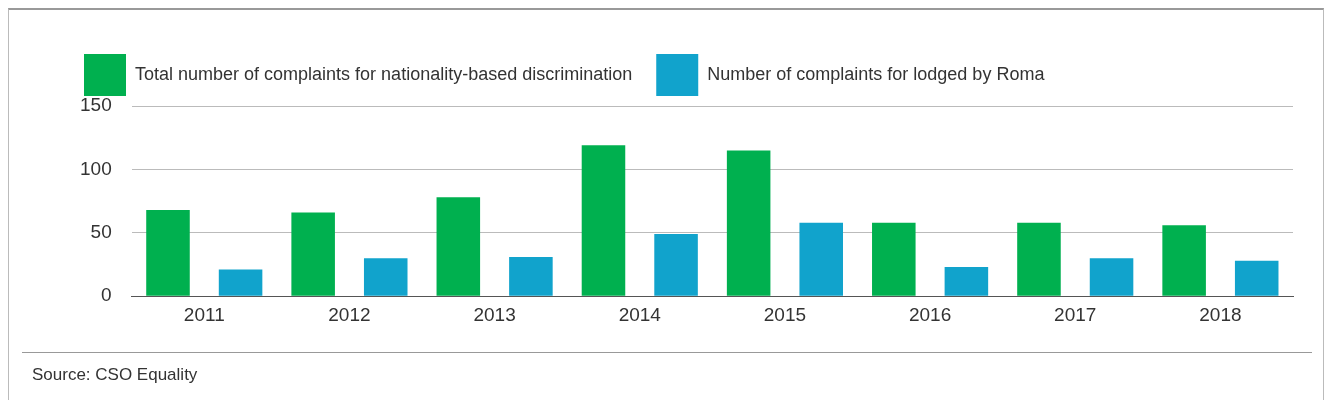 The height and width of the screenshot is (408, 1333). Describe the element at coordinates (384, 73) in the screenshot. I see `legend-label: Total number of complaints for nationality-based discrimination` at that location.